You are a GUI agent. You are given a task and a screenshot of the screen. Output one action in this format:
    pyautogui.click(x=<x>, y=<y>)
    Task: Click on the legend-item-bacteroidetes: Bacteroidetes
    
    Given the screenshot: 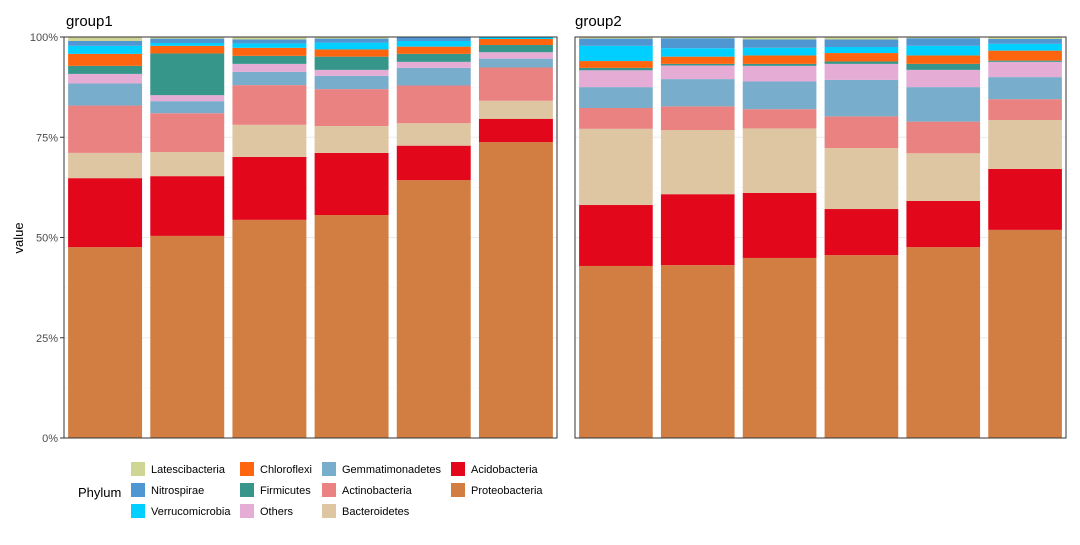 What is the action you would take?
    pyautogui.click(x=366, y=511)
    